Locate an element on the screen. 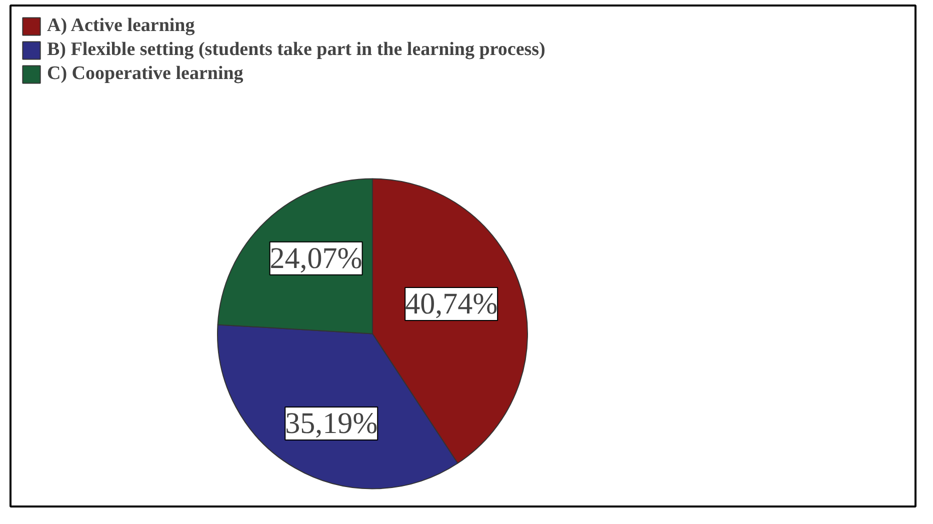 Image resolution: width=933 pixels, height=524 pixels. data-label: 35,19% is located at coordinates (331, 423).